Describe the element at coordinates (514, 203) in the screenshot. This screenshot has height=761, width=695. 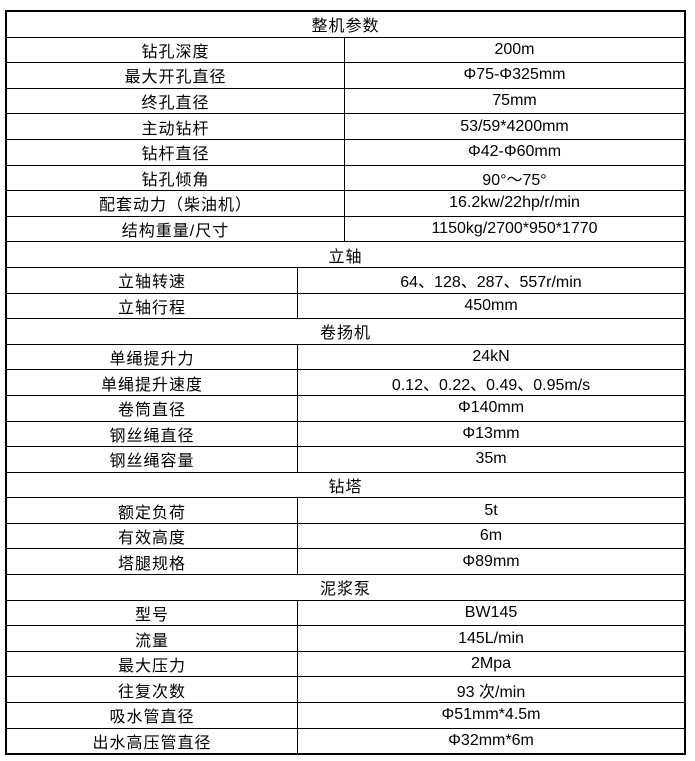
I see `param-value: 16.2kw/22hp/r/min` at that location.